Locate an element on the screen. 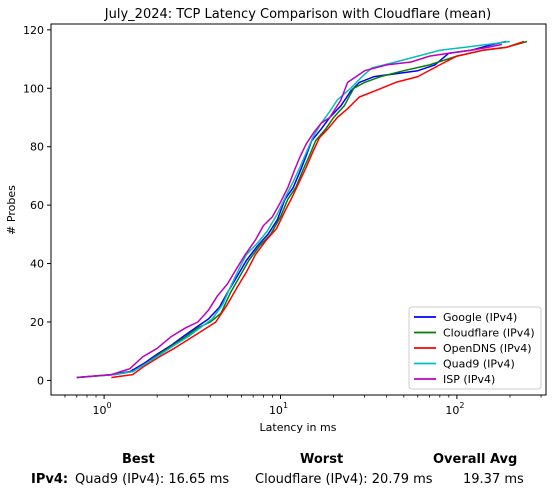 The image size is (555, 494). y-axis-title: # Probes is located at coordinates (11, 210).